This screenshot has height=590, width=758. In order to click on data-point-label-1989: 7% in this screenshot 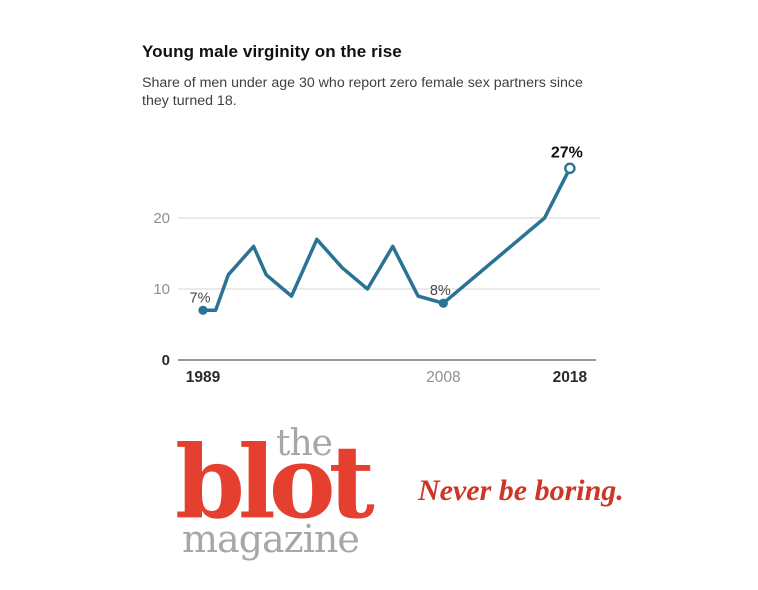, I will do `click(200, 298)`.